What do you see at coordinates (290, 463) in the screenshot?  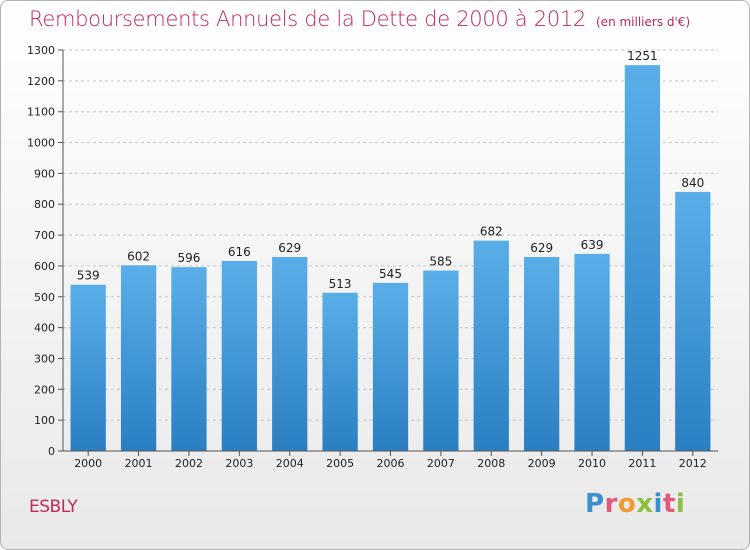 I see `x-tick-label: 2004` at bounding box center [290, 463].